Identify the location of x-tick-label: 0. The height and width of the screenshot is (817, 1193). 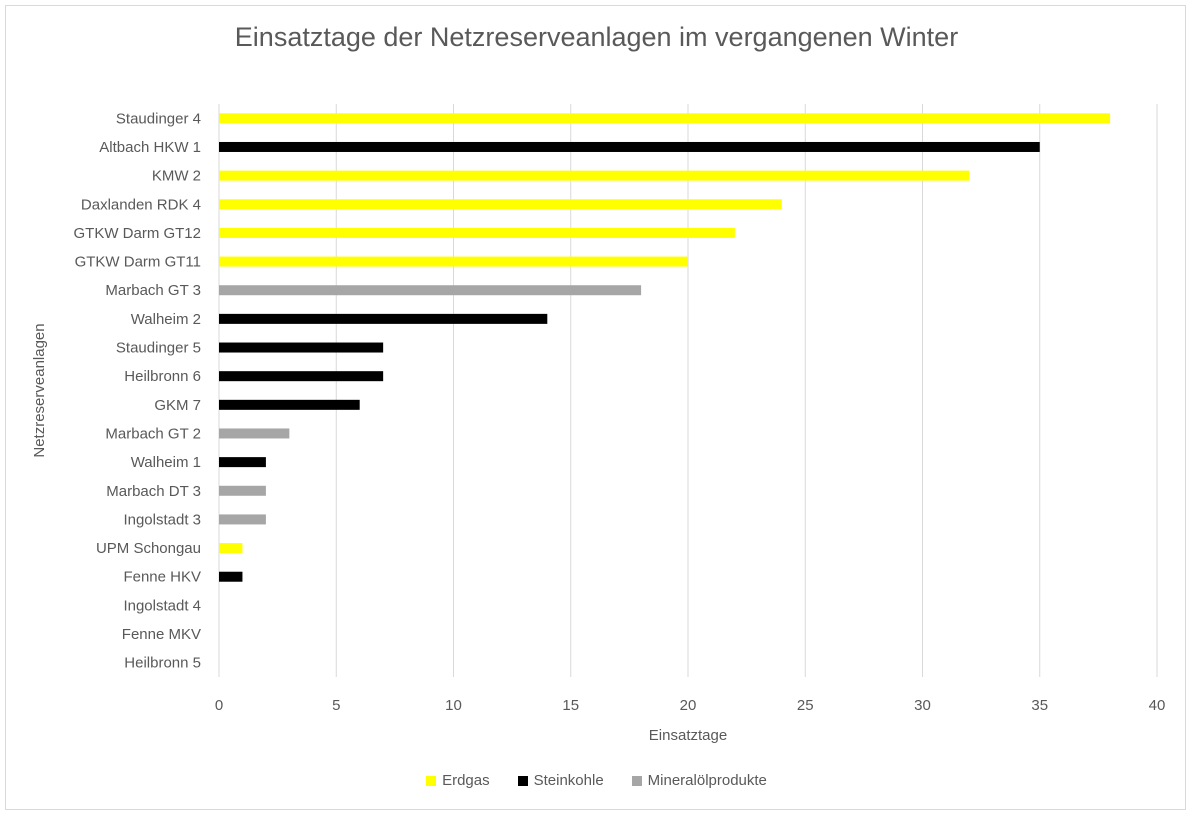
(219, 705).